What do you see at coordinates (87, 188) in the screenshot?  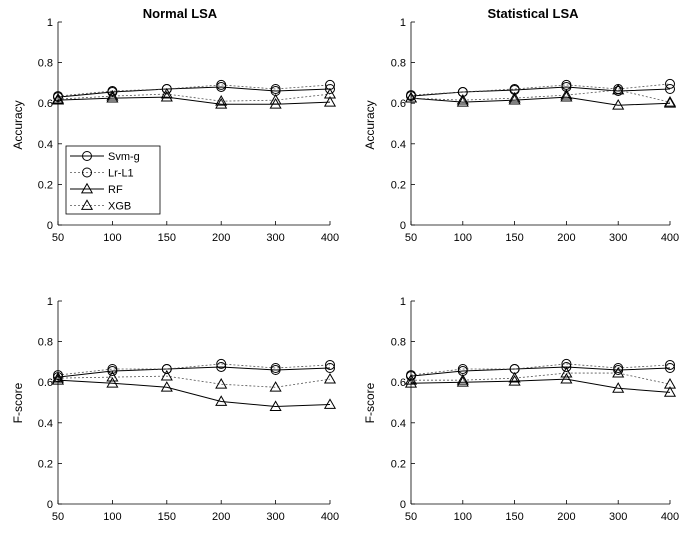 I see `legend-marker-rf` at bounding box center [87, 188].